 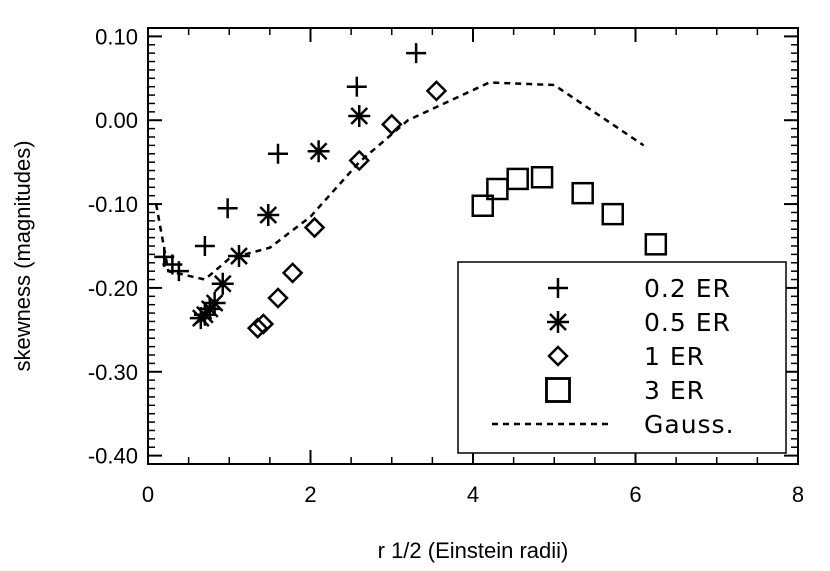 I want to click on legend-swatch-diamond, so click(x=558, y=356).